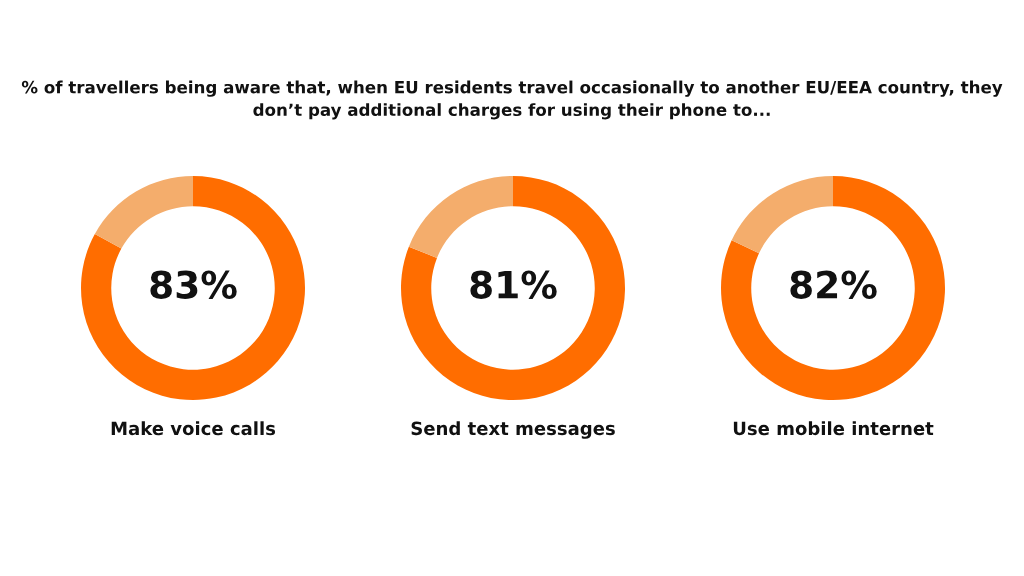 The width and height of the screenshot is (1024, 576). I want to click on data-label: 82%, so click(833, 284).